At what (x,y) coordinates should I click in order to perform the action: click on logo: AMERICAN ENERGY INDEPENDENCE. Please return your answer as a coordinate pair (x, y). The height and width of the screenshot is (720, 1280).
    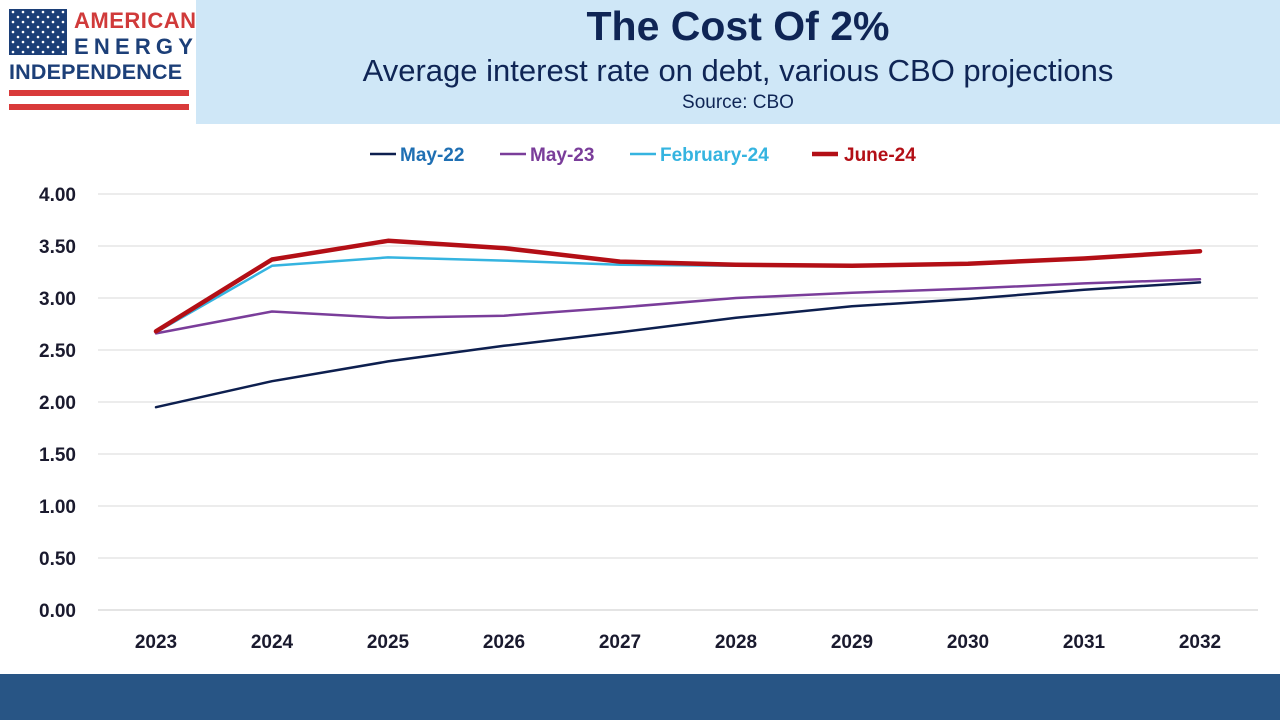
    Looking at the image, I should click on (98, 62).